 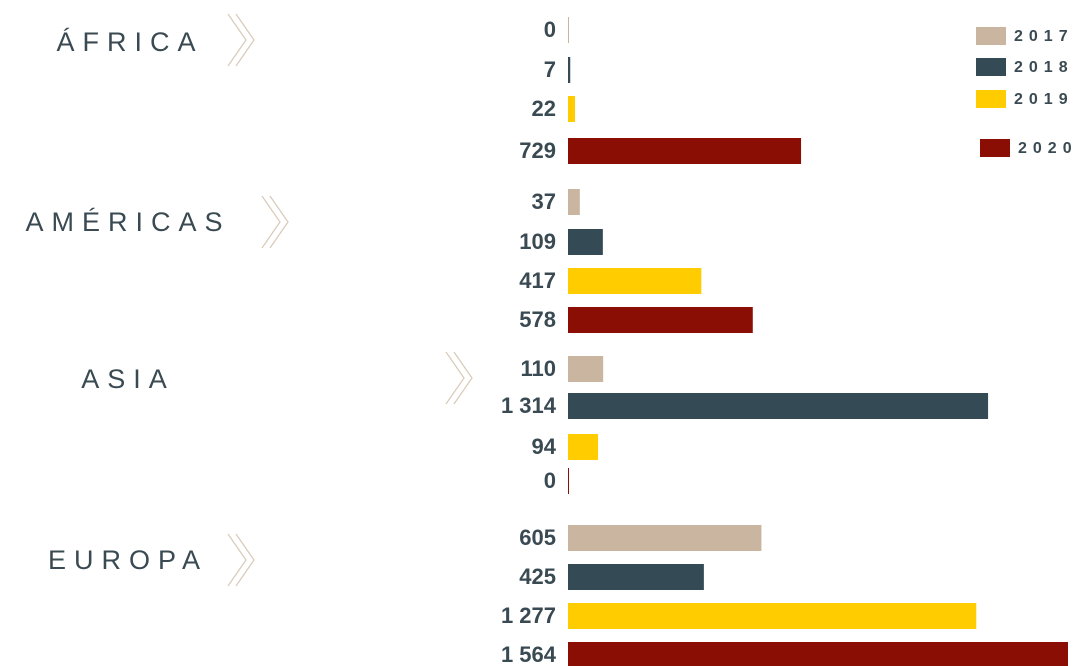 I want to click on legend-label: 2020, so click(x=1048, y=148).